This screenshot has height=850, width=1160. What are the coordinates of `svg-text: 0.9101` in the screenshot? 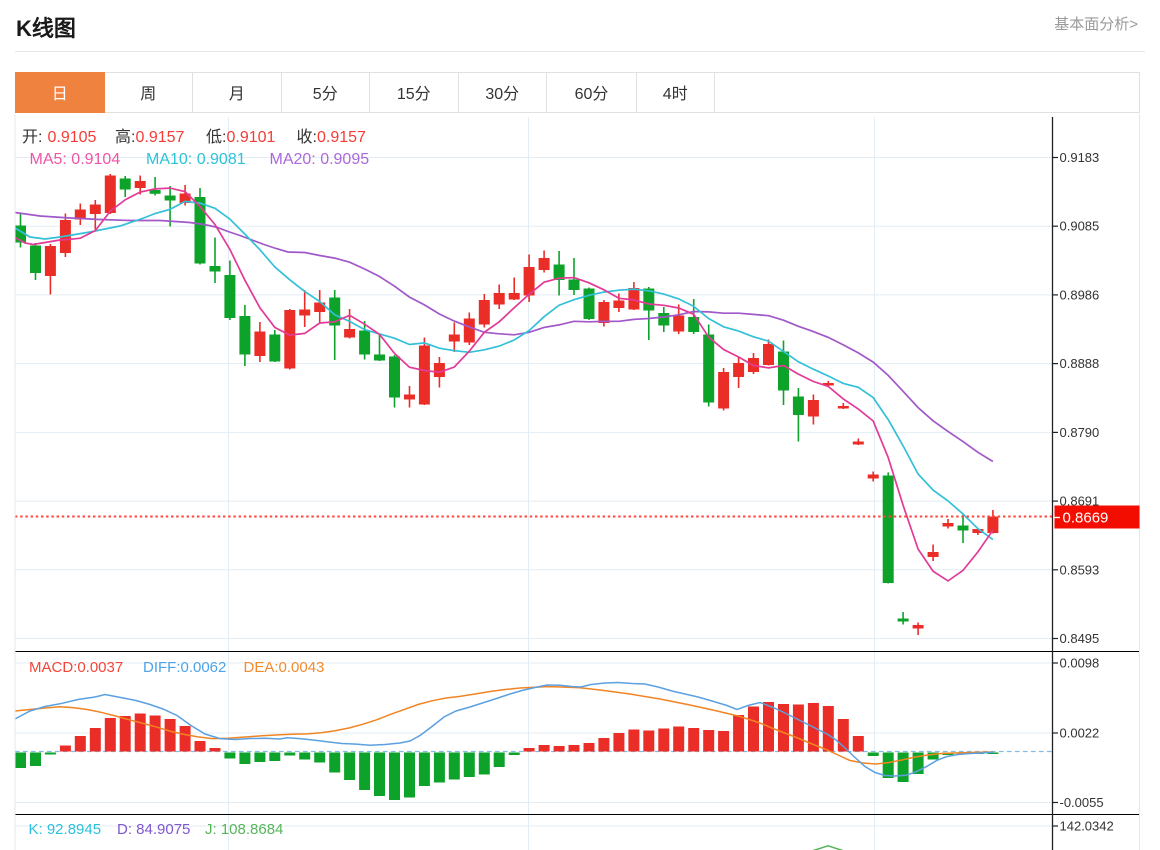 It's located at (251, 137).